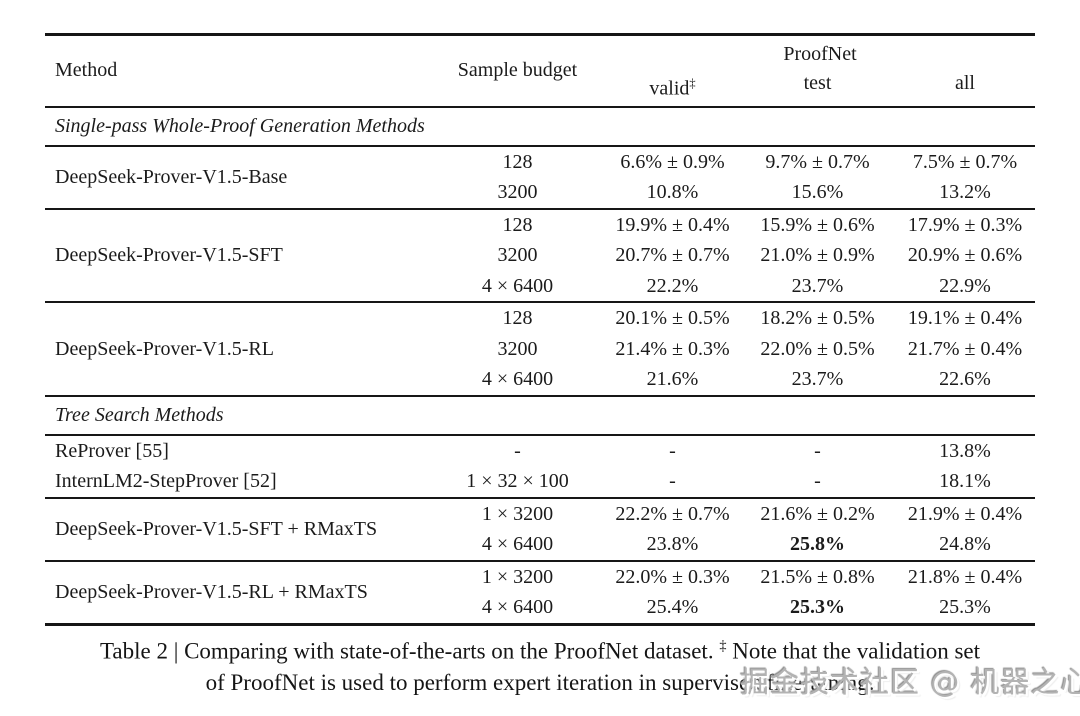 The image size is (1080, 716). I want to click on caption-text: Note that the validation set, so click(853, 651).